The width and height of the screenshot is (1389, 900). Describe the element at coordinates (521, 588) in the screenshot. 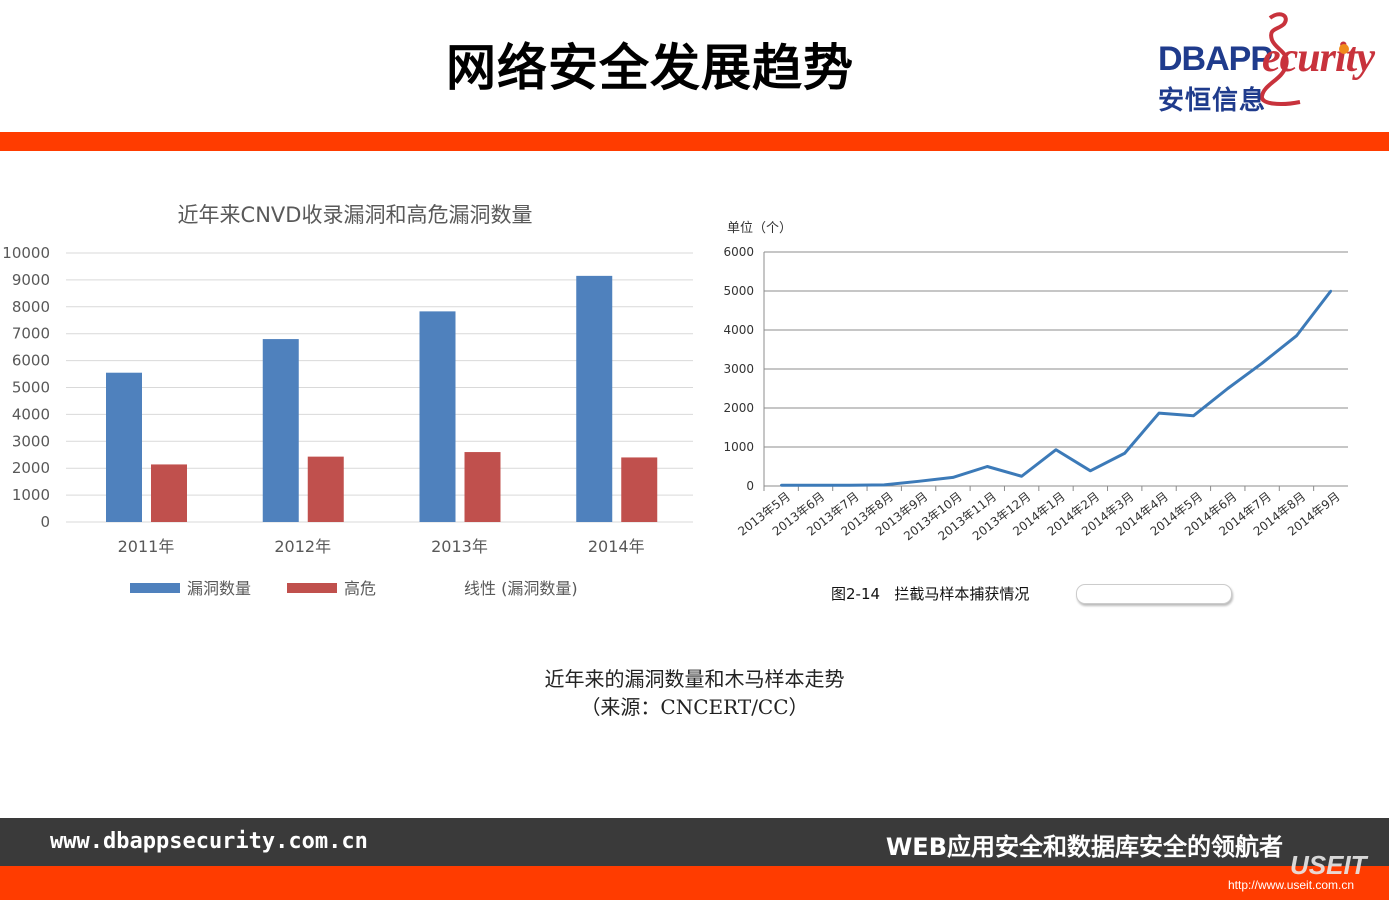

I see `legend-label-trend: 线性 (漏洞数量)` at that location.